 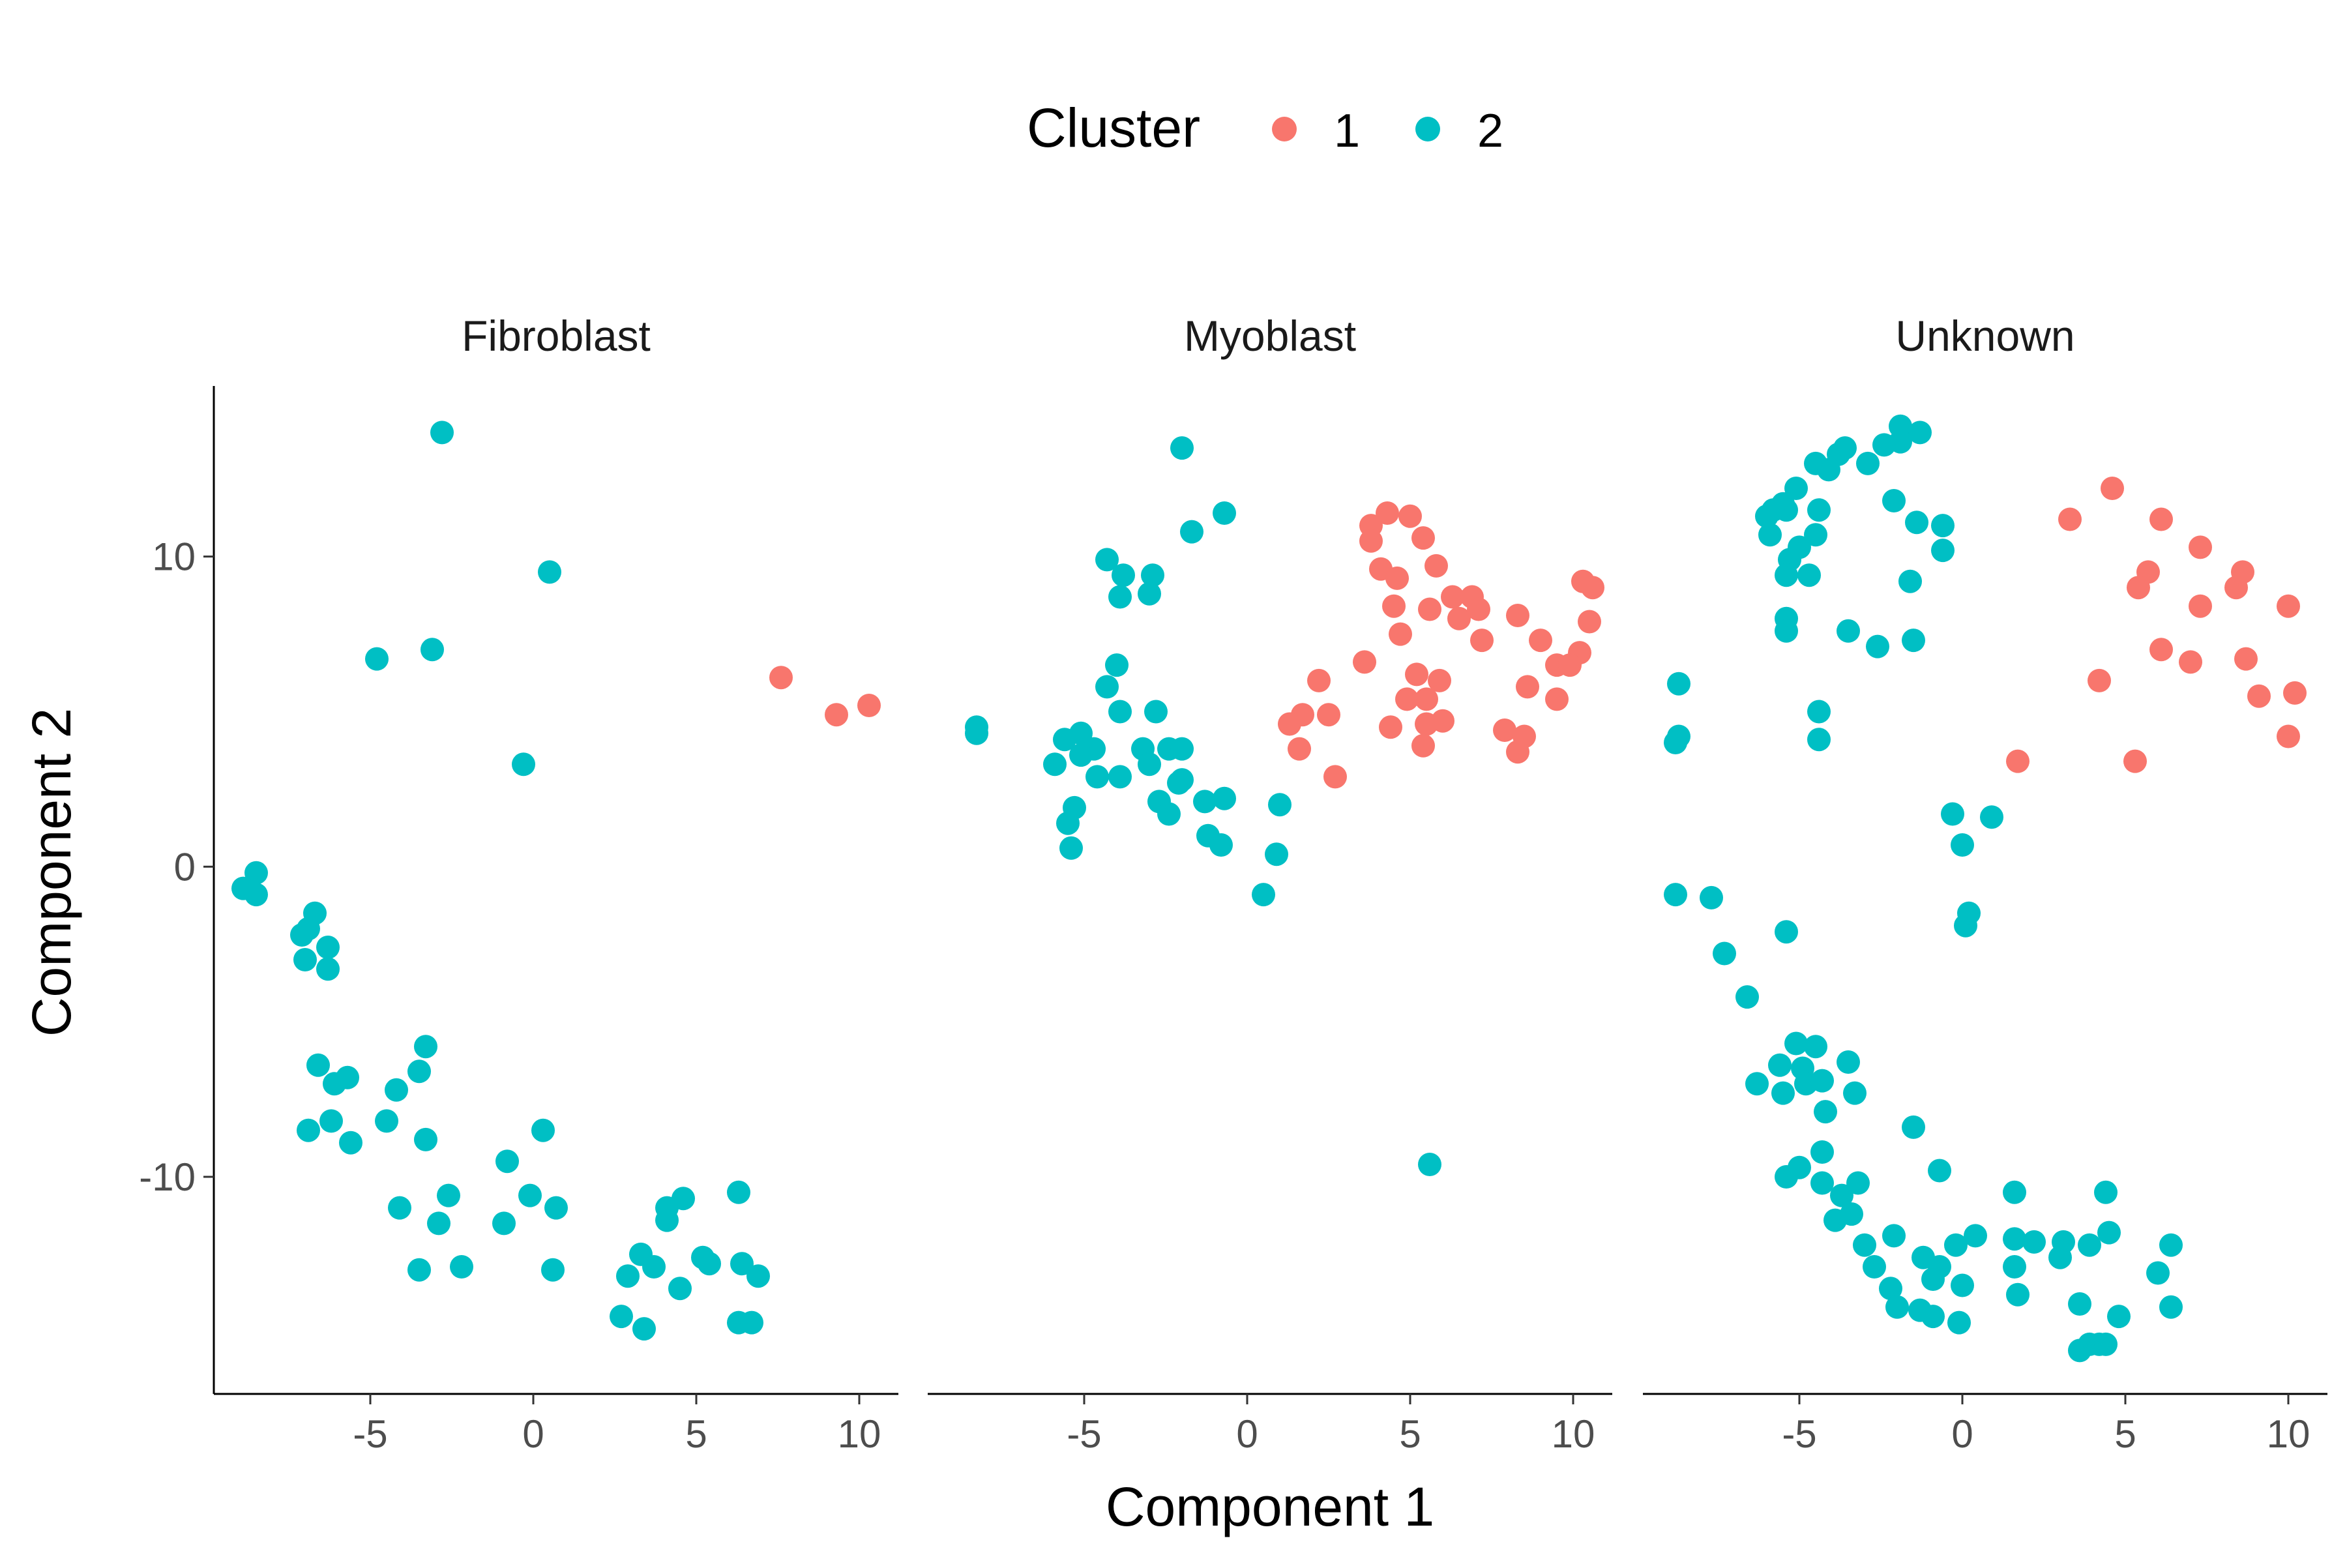 I want to click on x-tick-label: -5, so click(x=1084, y=1434).